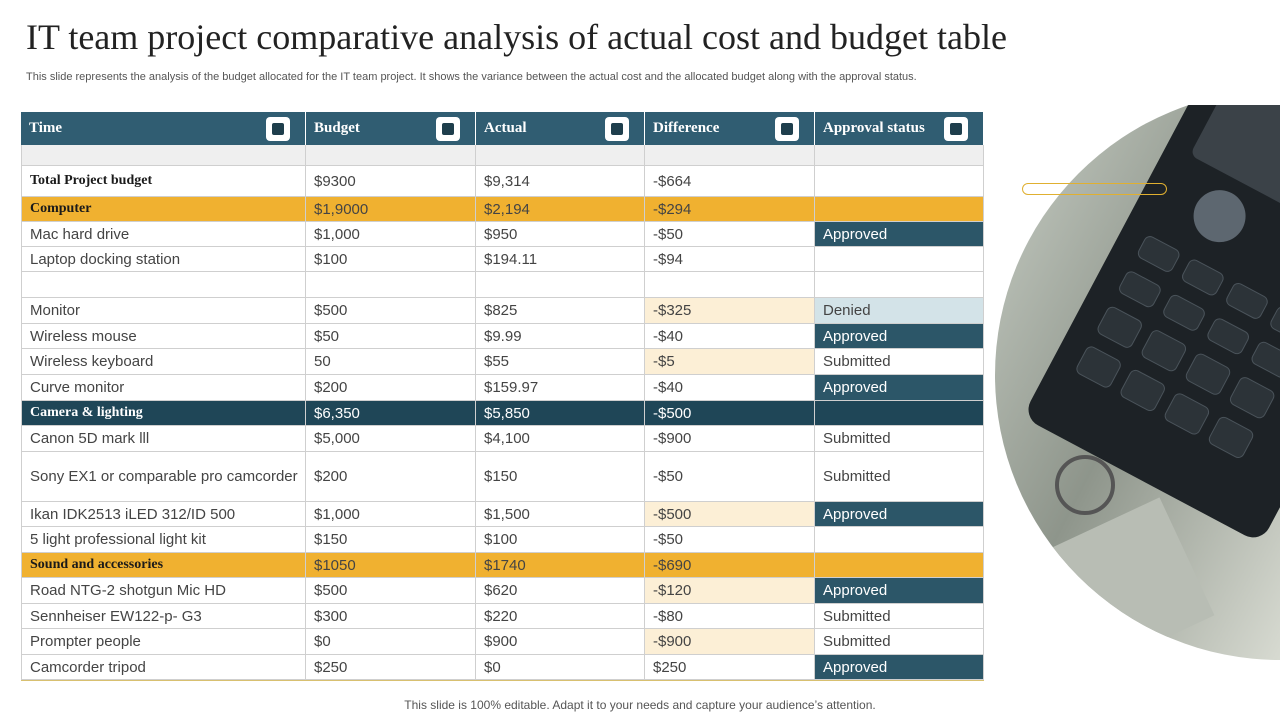  Describe the element at coordinates (163, 667) in the screenshot. I see `cell: Camcorder tripod` at that location.